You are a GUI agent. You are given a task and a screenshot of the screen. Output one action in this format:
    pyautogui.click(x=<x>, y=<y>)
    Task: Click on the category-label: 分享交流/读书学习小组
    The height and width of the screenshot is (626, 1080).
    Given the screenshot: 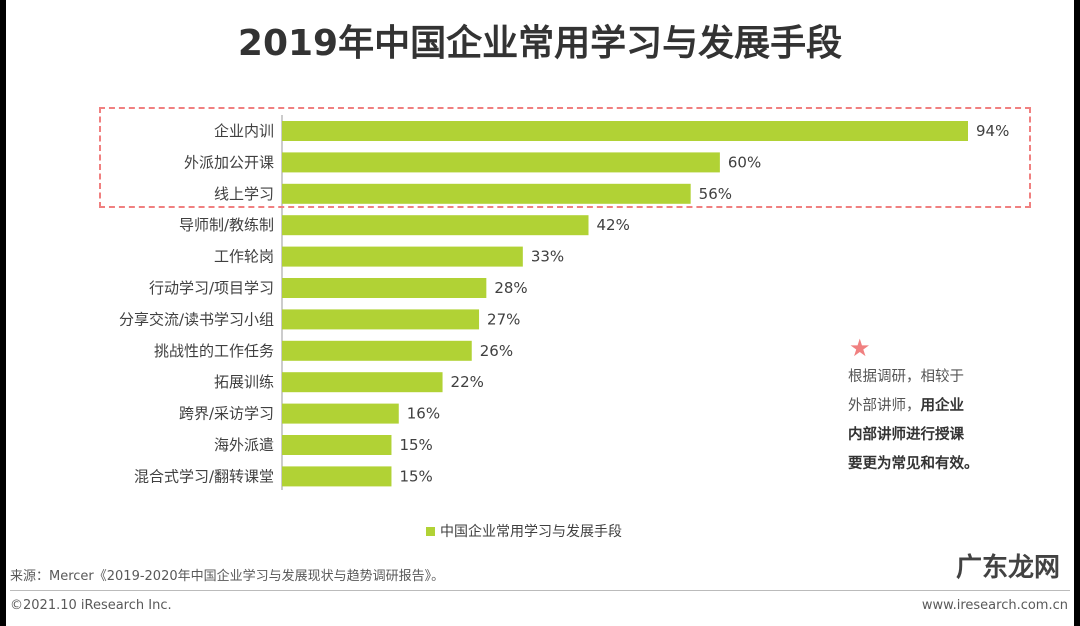 What is the action you would take?
    pyautogui.click(x=196, y=319)
    